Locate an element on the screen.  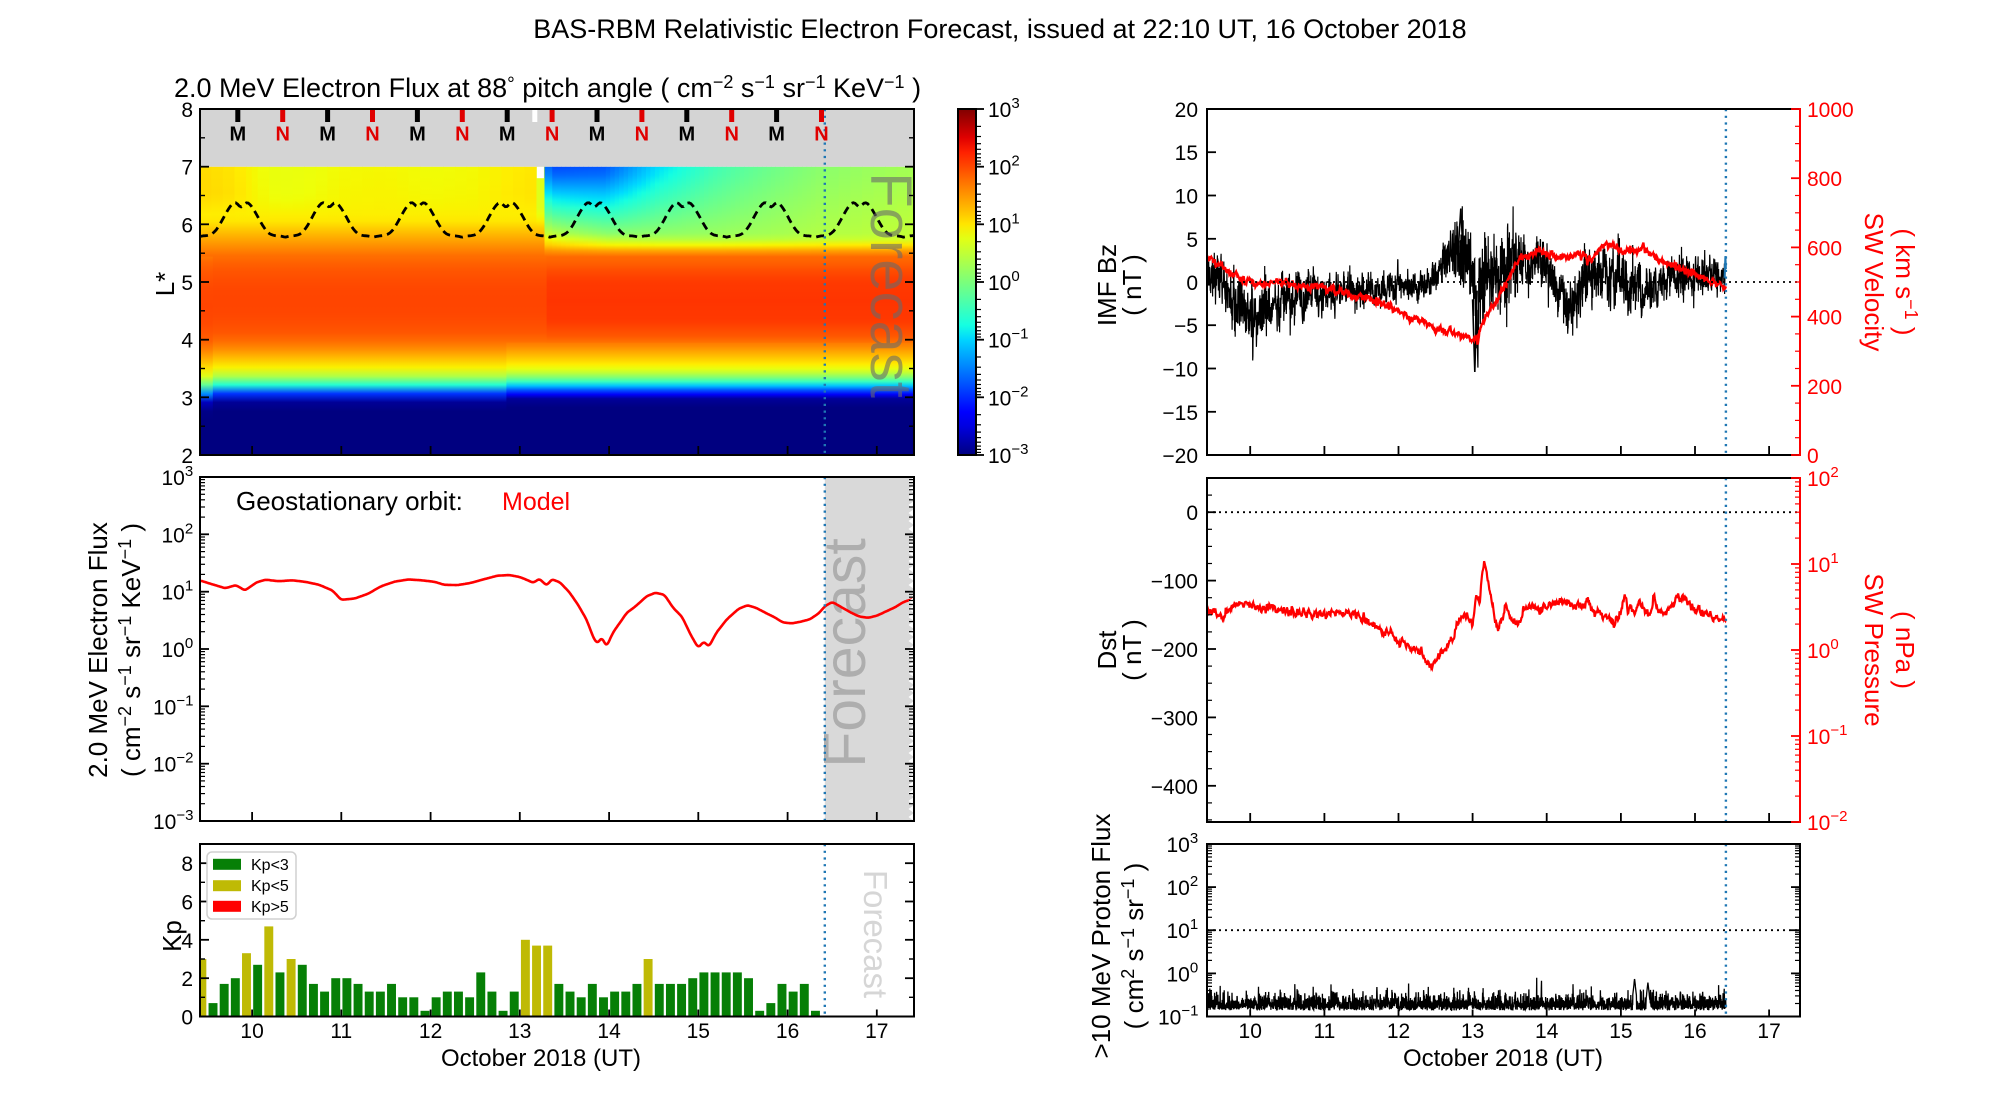
svg-text: 1000 is located at coordinates (1830, 110).